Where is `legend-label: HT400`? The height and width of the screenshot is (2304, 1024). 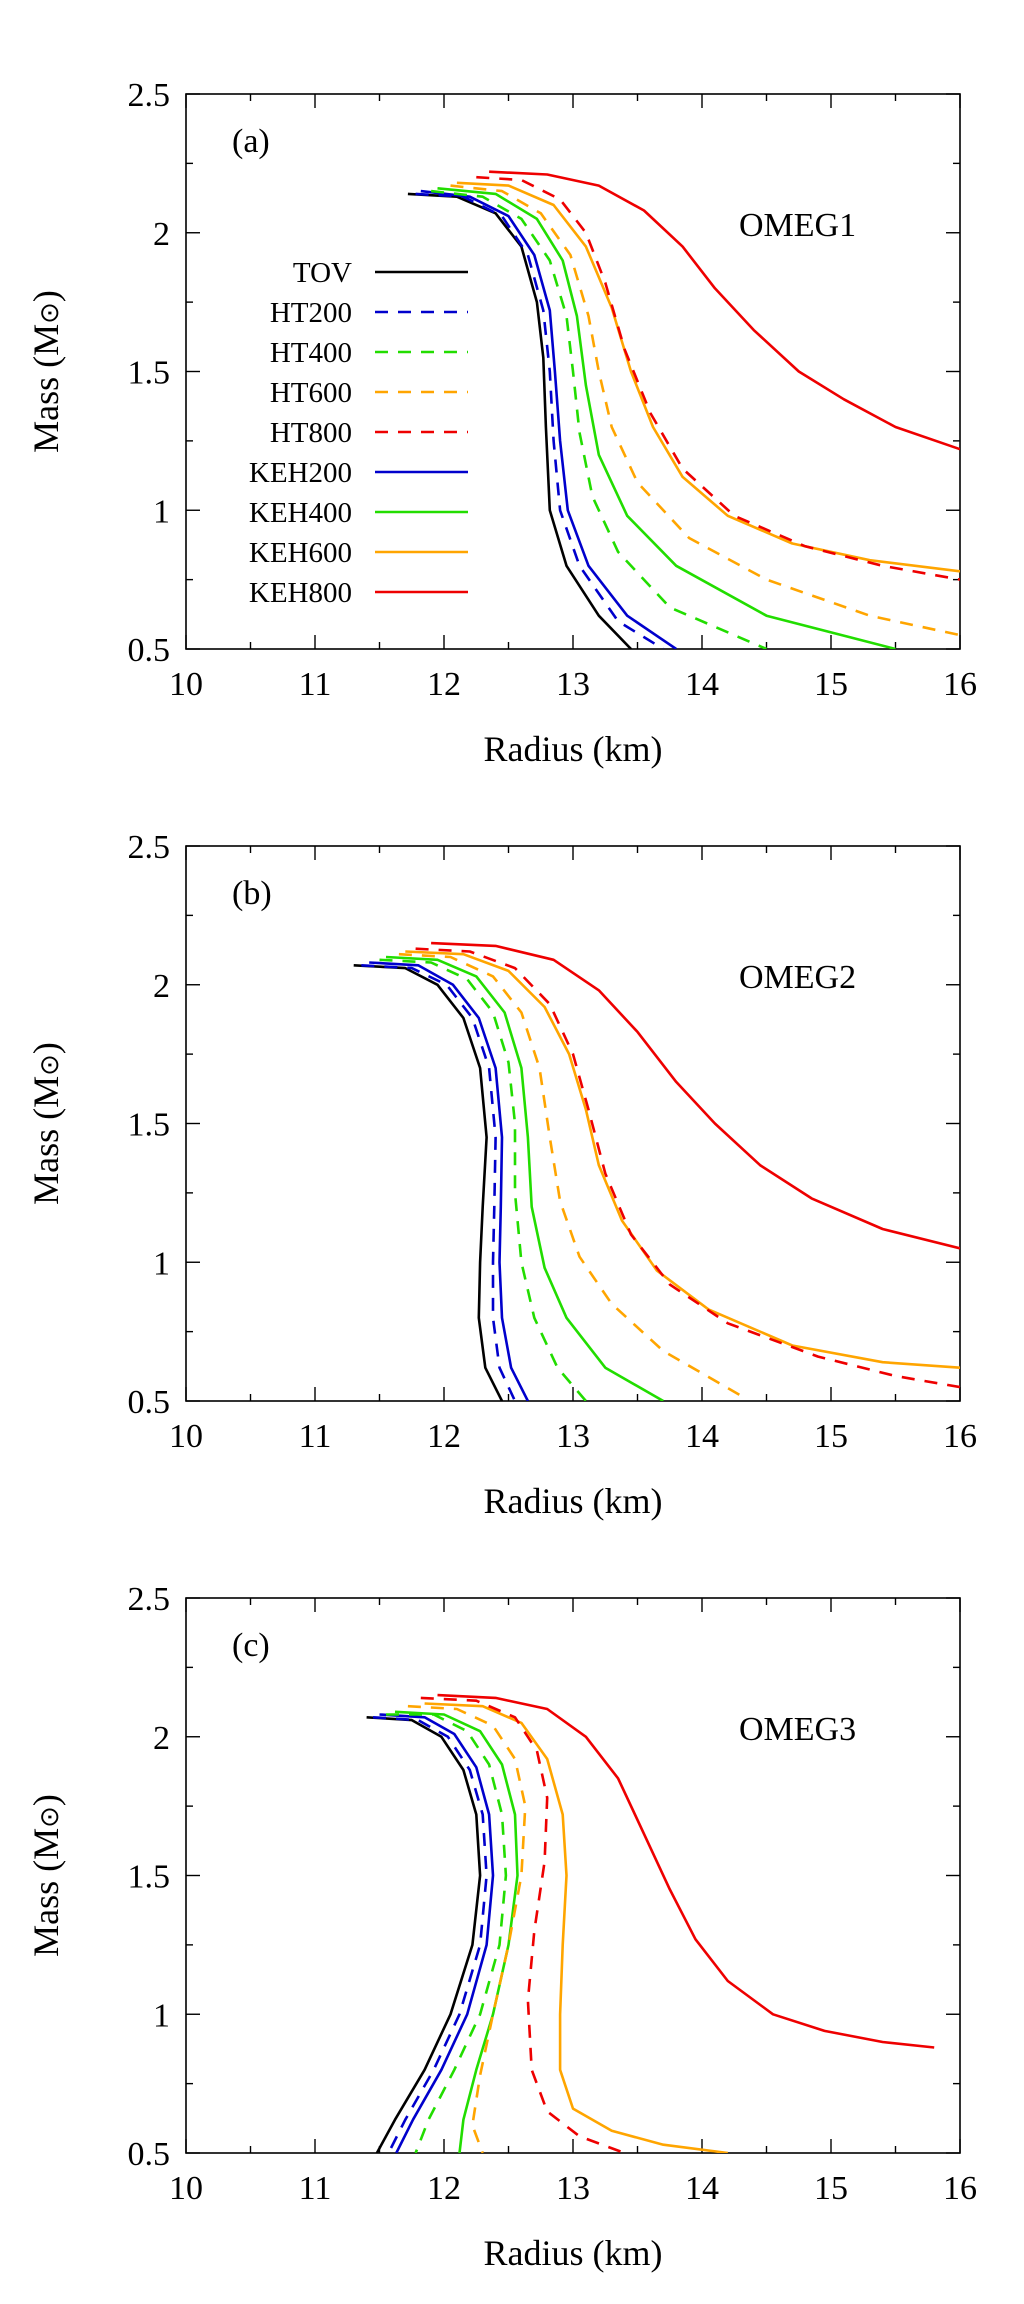
legend-label: HT400 is located at coordinates (311, 353).